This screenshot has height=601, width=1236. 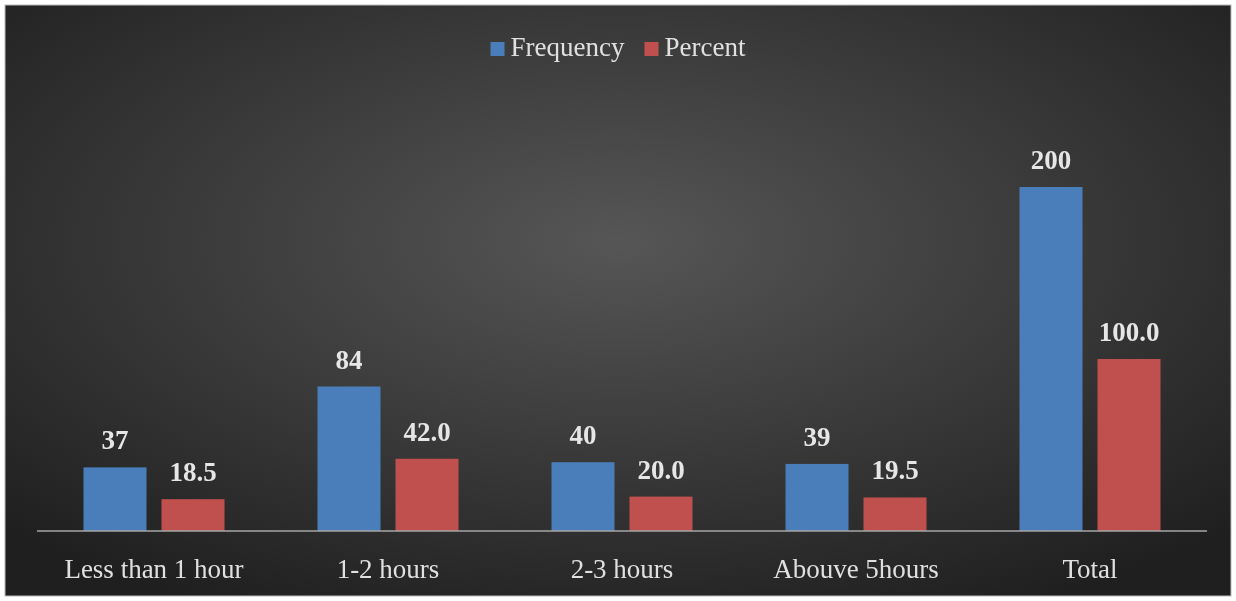 What do you see at coordinates (154, 569) in the screenshot?
I see `x-tick-label: Less than 1 hour` at bounding box center [154, 569].